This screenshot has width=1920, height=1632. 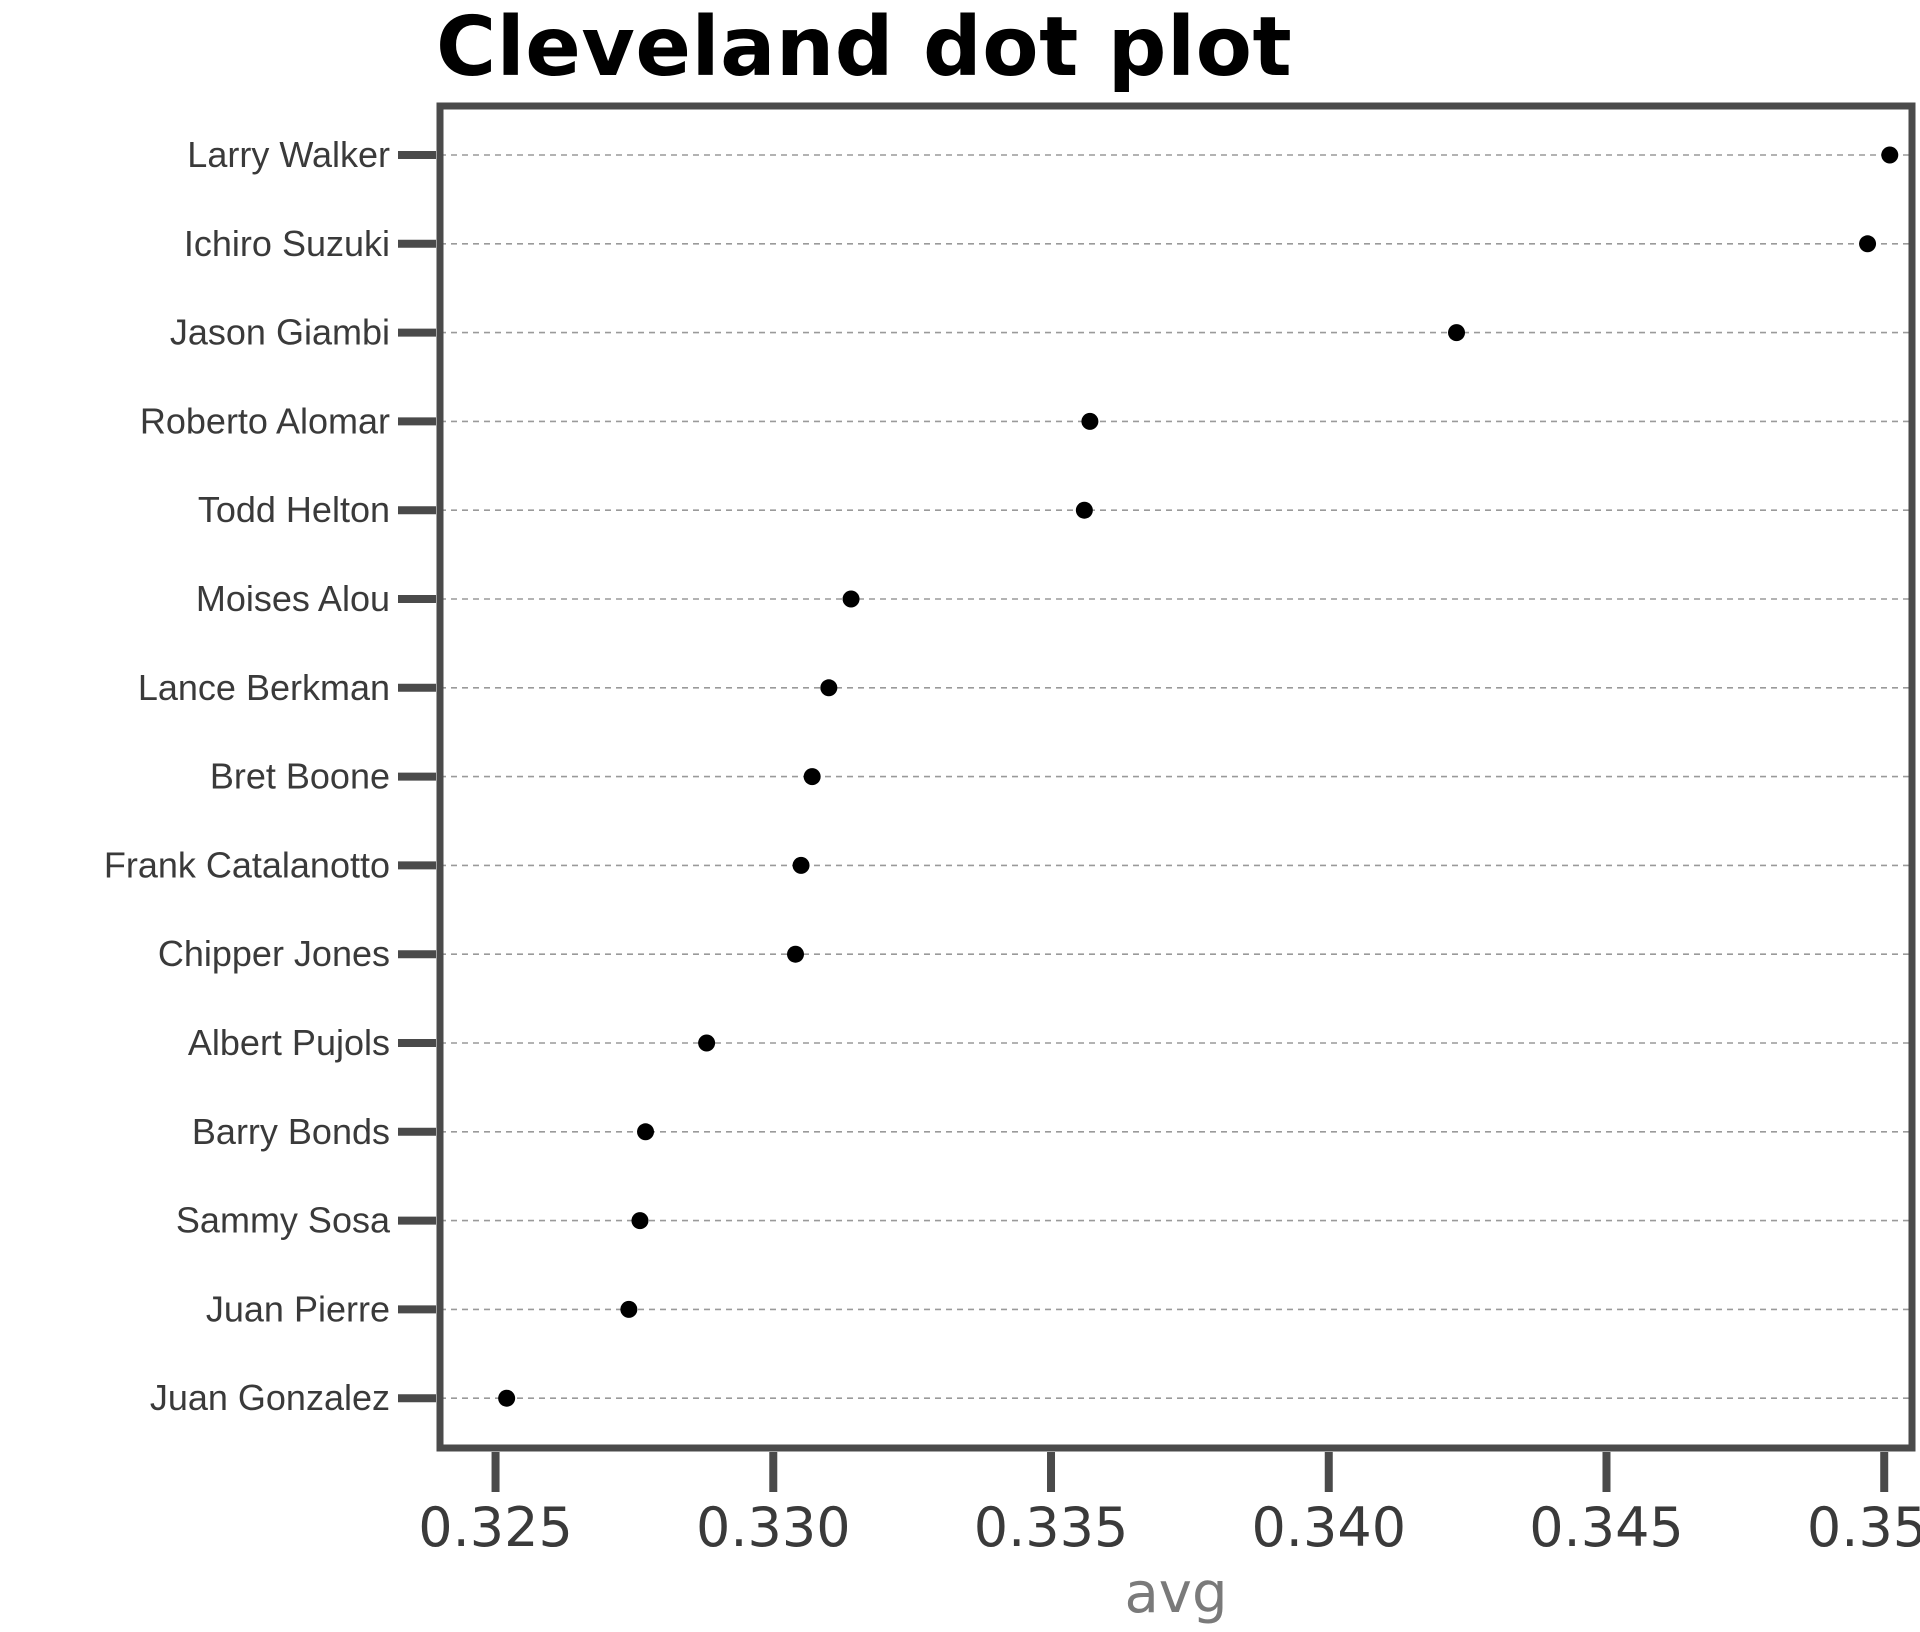 What do you see at coordinates (270, 1397) in the screenshot?
I see `y-tick-label: Juan Gonzalez` at bounding box center [270, 1397].